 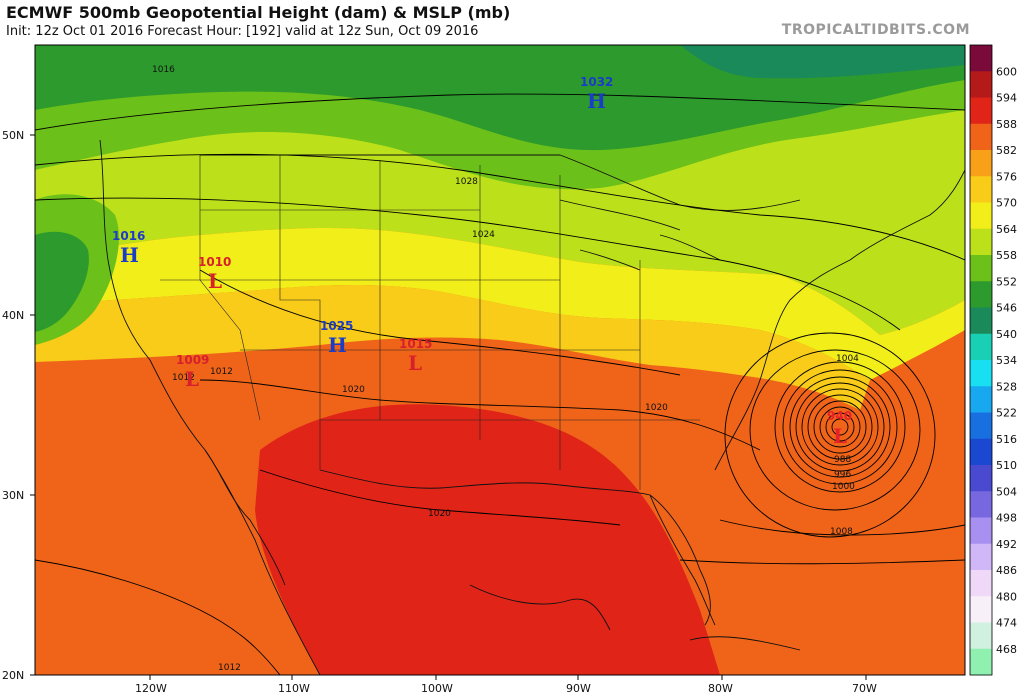 I want to click on colorbar-label: 540, so click(x=1006, y=334).